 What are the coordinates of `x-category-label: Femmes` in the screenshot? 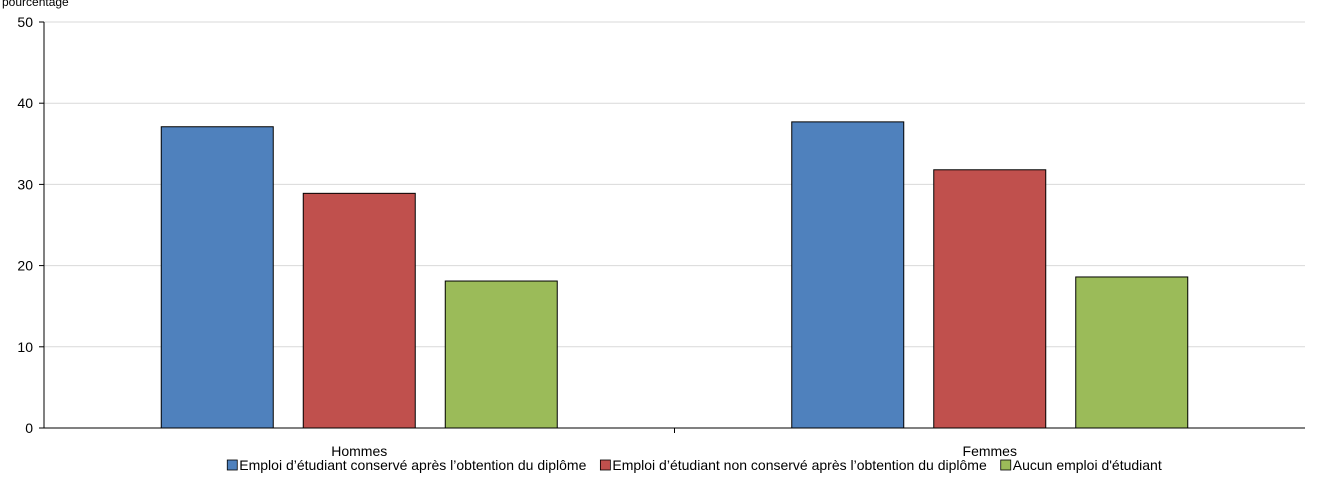 It's located at (990, 451).